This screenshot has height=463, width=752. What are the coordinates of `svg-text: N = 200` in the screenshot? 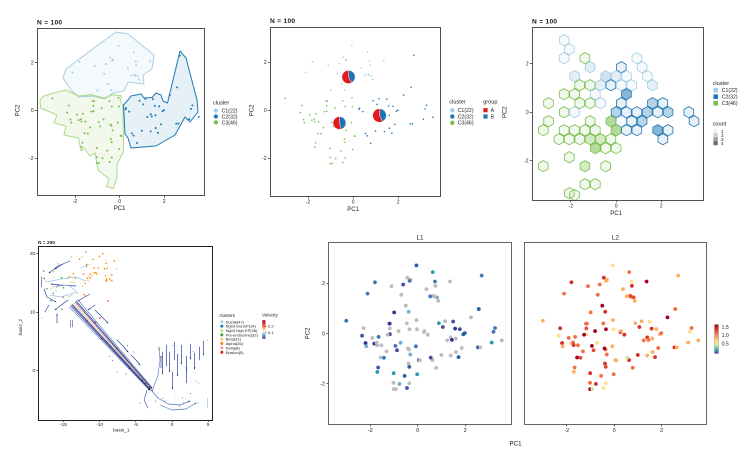 It's located at (46, 243).